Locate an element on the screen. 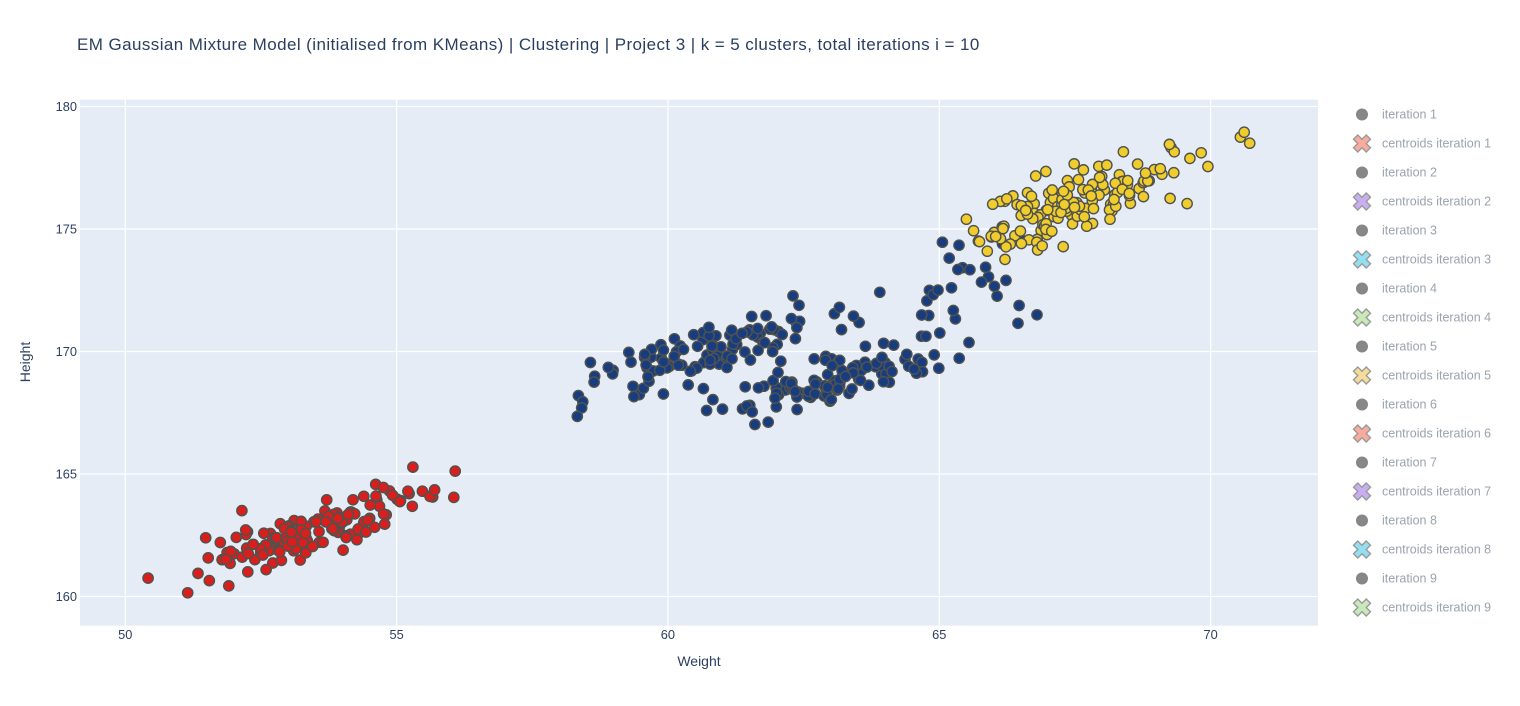 The height and width of the screenshot is (706, 1520). svg-text: iteration 7 is located at coordinates (1409, 463).